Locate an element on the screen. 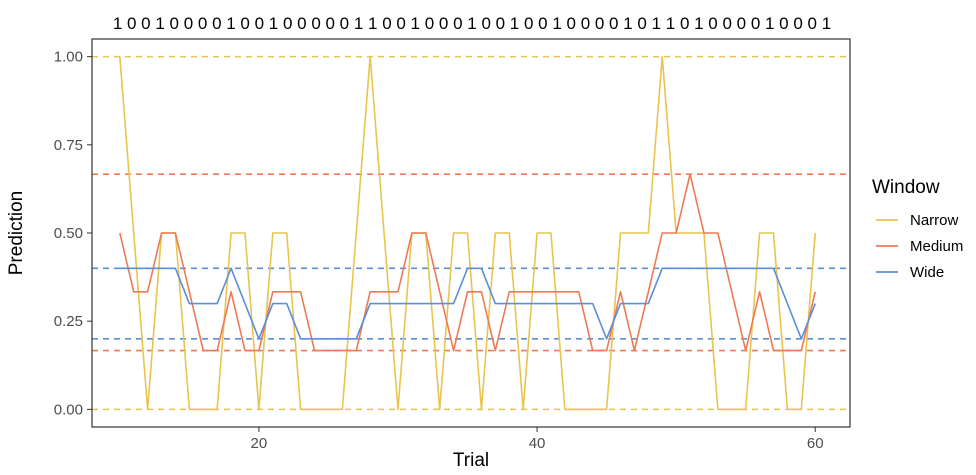 Image resolution: width=976 pixels, height=475 pixels. x-axis: 20 40 60 is located at coordinates (537, 439).